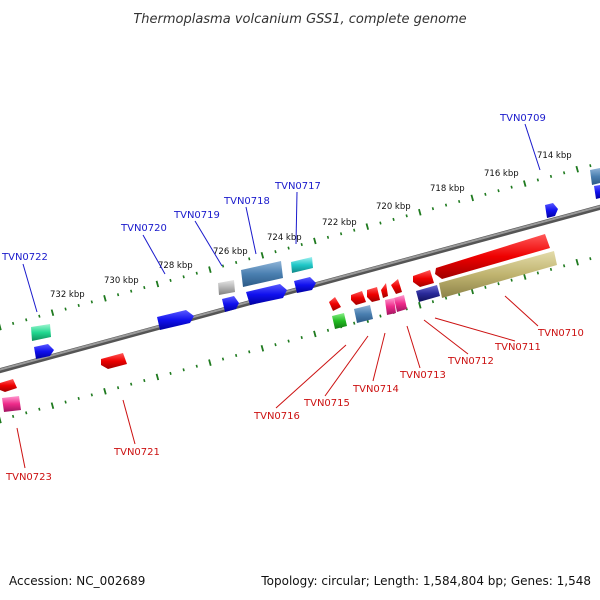 The height and width of the screenshot is (600, 600). I want to click on gene-label-tvn0723: TVN0723, so click(28, 477).